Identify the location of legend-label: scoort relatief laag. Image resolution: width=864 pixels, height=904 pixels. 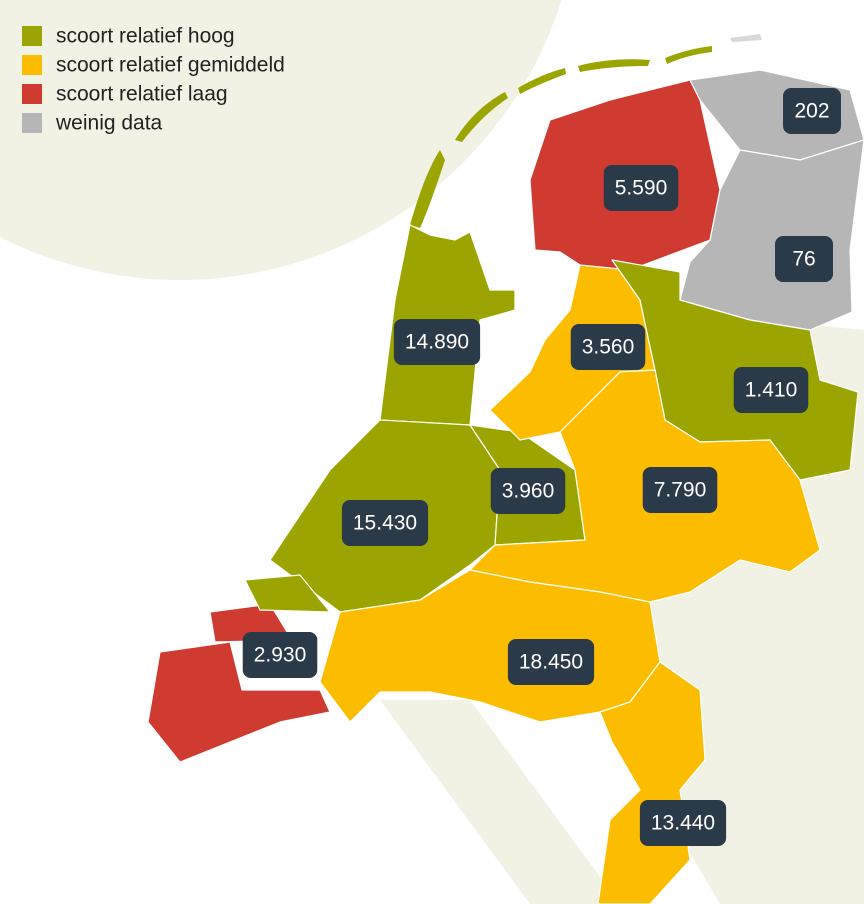
(142, 94).